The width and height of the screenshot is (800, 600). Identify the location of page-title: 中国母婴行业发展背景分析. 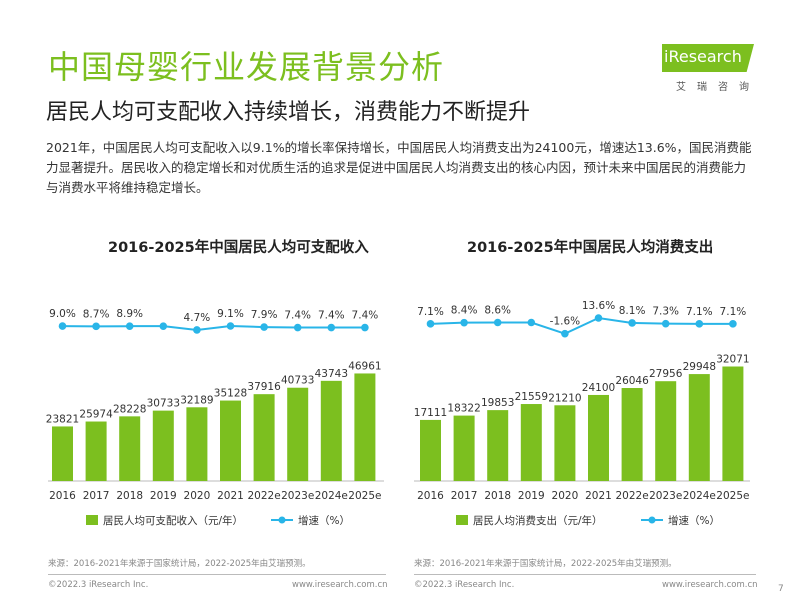
(246, 67).